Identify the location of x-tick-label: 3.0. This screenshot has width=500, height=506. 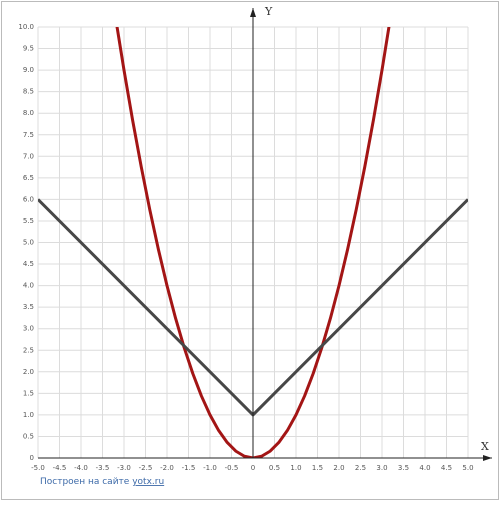
(381, 468).